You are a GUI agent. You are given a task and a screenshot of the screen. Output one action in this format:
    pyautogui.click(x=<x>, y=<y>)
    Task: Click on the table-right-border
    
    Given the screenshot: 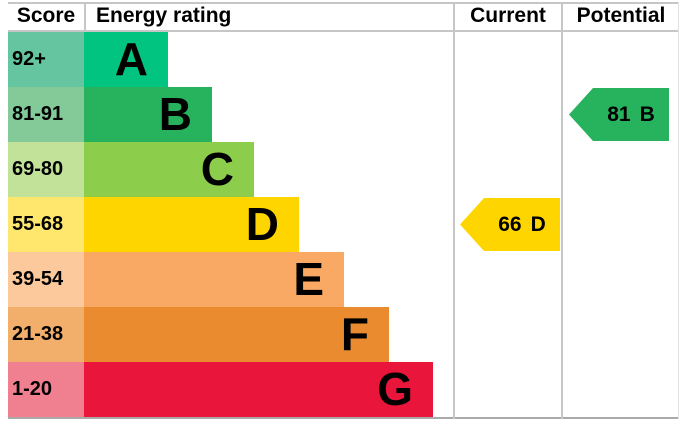 What is the action you would take?
    pyautogui.click(x=678, y=210)
    